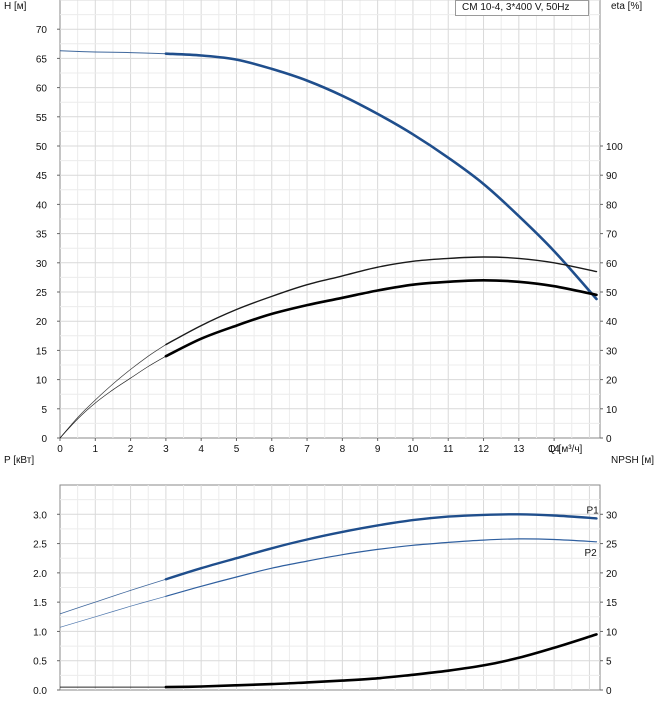 This screenshot has width=658, height=705. Describe the element at coordinates (612, 176) in the screenshot. I see `y2-tick-label: 90` at that location.